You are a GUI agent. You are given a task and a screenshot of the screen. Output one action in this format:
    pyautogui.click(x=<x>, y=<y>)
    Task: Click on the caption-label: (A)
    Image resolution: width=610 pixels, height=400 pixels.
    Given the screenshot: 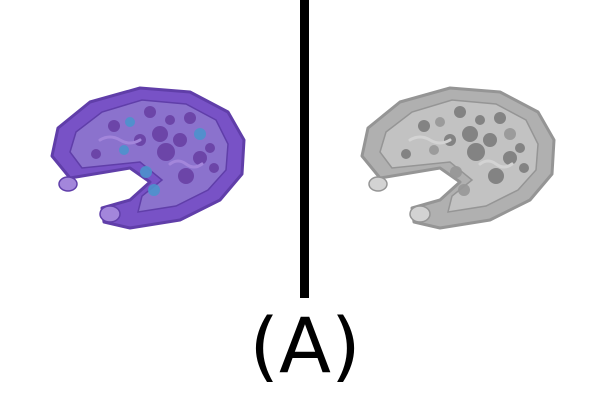 What is the action you would take?
    pyautogui.click(x=305, y=345)
    